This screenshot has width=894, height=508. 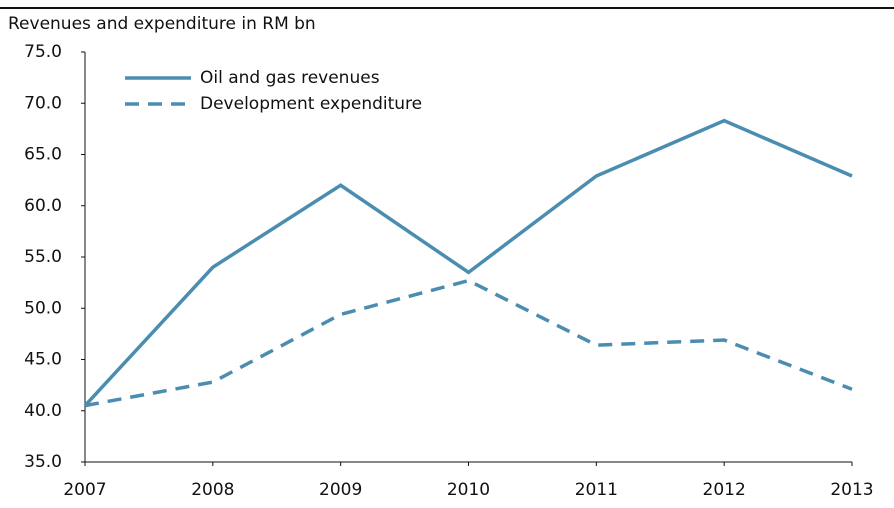 What do you see at coordinates (311, 104) in the screenshot?
I see `legend-label: Development expenditure` at bounding box center [311, 104].